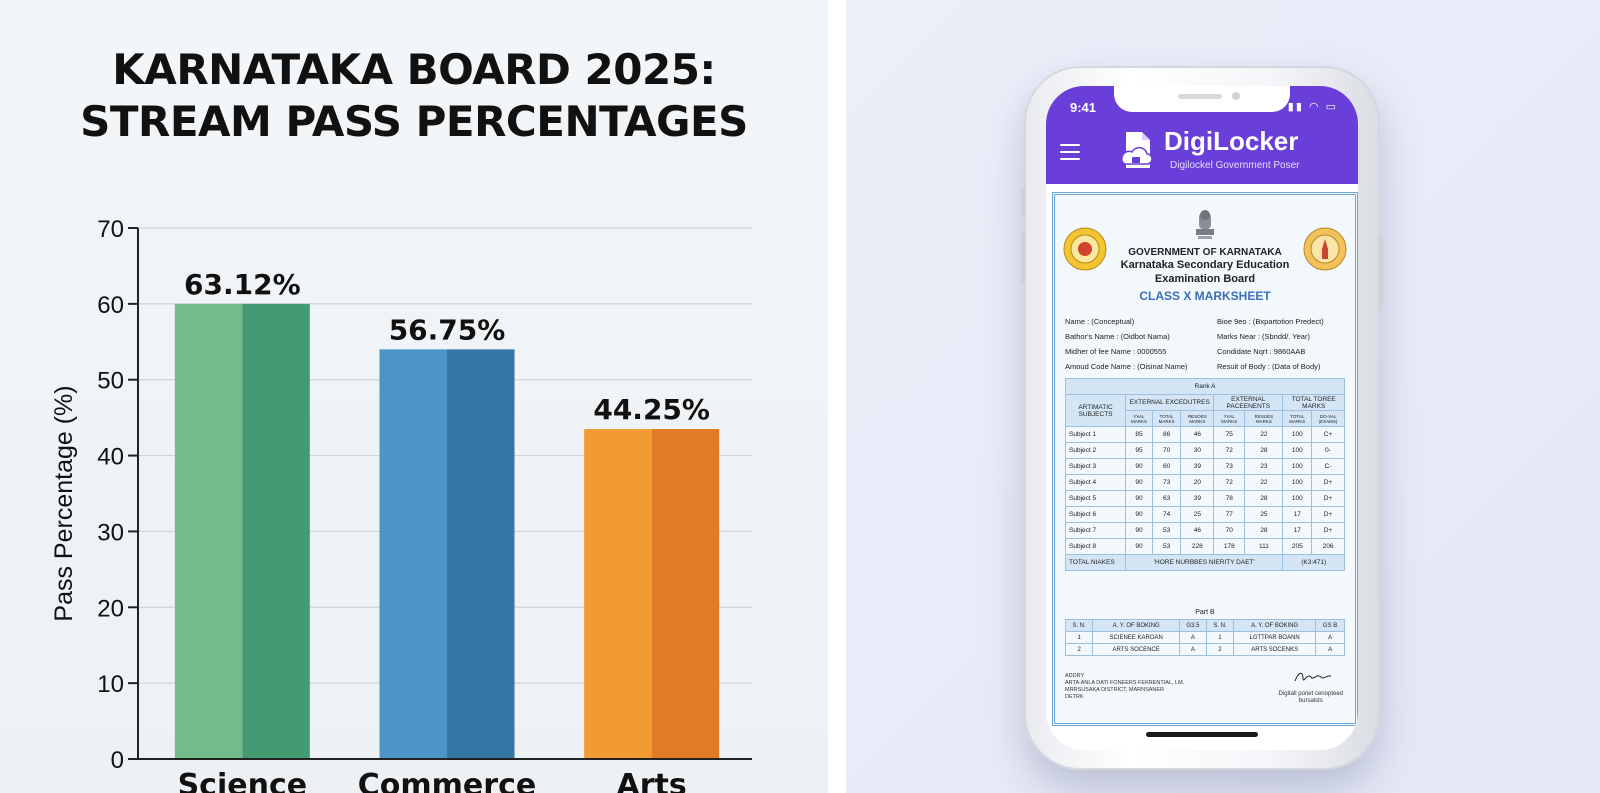  What do you see at coordinates (1229, 514) in the screenshot?
I see `mark-cell: 77` at bounding box center [1229, 514].